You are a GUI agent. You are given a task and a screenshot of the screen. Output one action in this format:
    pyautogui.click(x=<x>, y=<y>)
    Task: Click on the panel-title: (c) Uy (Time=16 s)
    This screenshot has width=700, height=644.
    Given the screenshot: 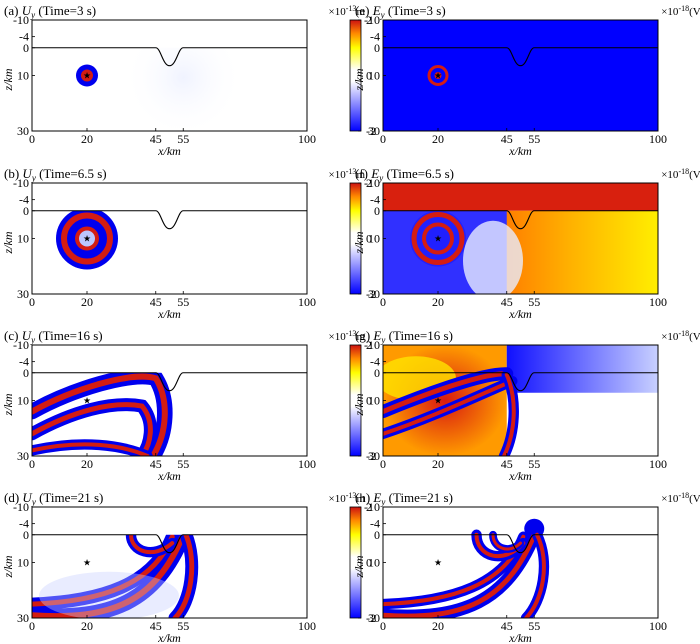 What is the action you would take?
    pyautogui.click(x=53, y=336)
    